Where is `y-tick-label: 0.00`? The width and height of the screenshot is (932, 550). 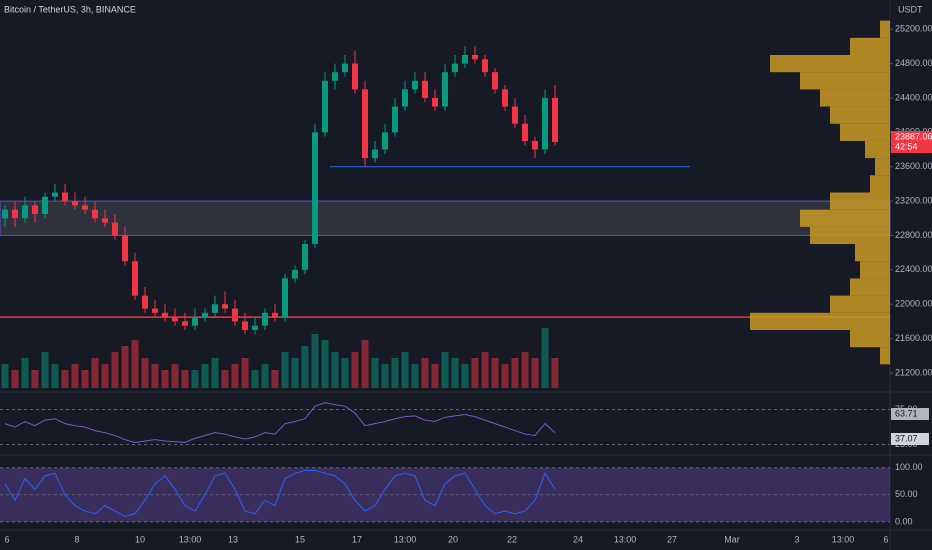
y-tick-label: 0.00 is located at coordinates (904, 521).